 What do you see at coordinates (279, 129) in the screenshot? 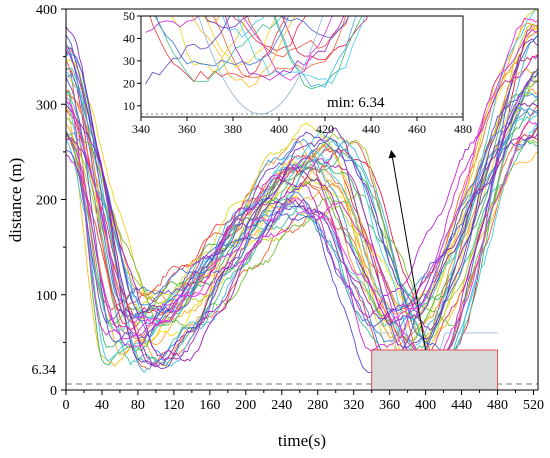
I see `inset-x-tick-label: 400` at bounding box center [279, 129].